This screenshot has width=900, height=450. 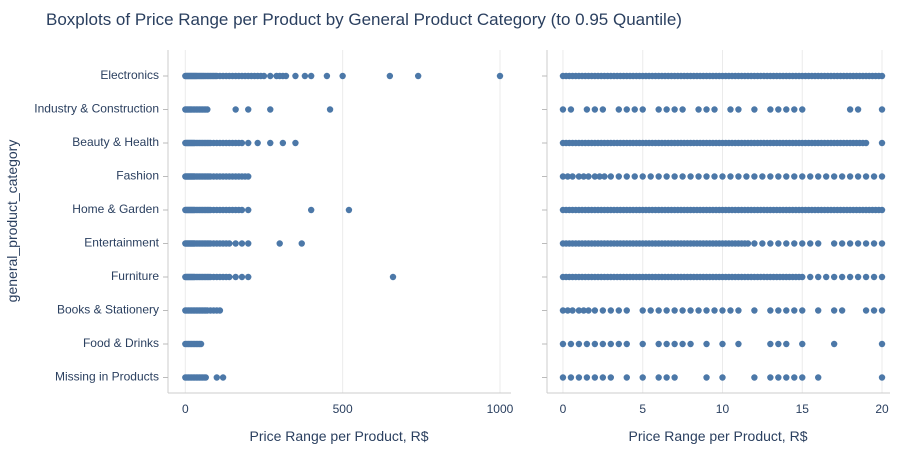 I want to click on x-tick-label: 0, so click(x=185, y=409).